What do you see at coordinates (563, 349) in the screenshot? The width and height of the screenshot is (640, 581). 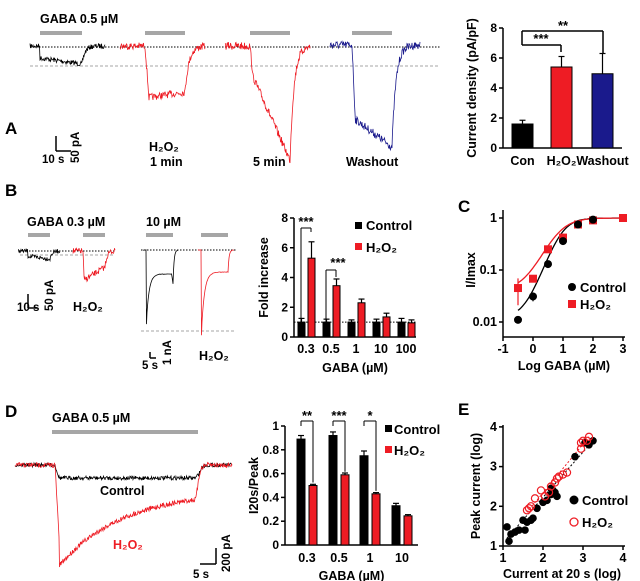 I see `c-x-tick-label: 1` at bounding box center [563, 349].